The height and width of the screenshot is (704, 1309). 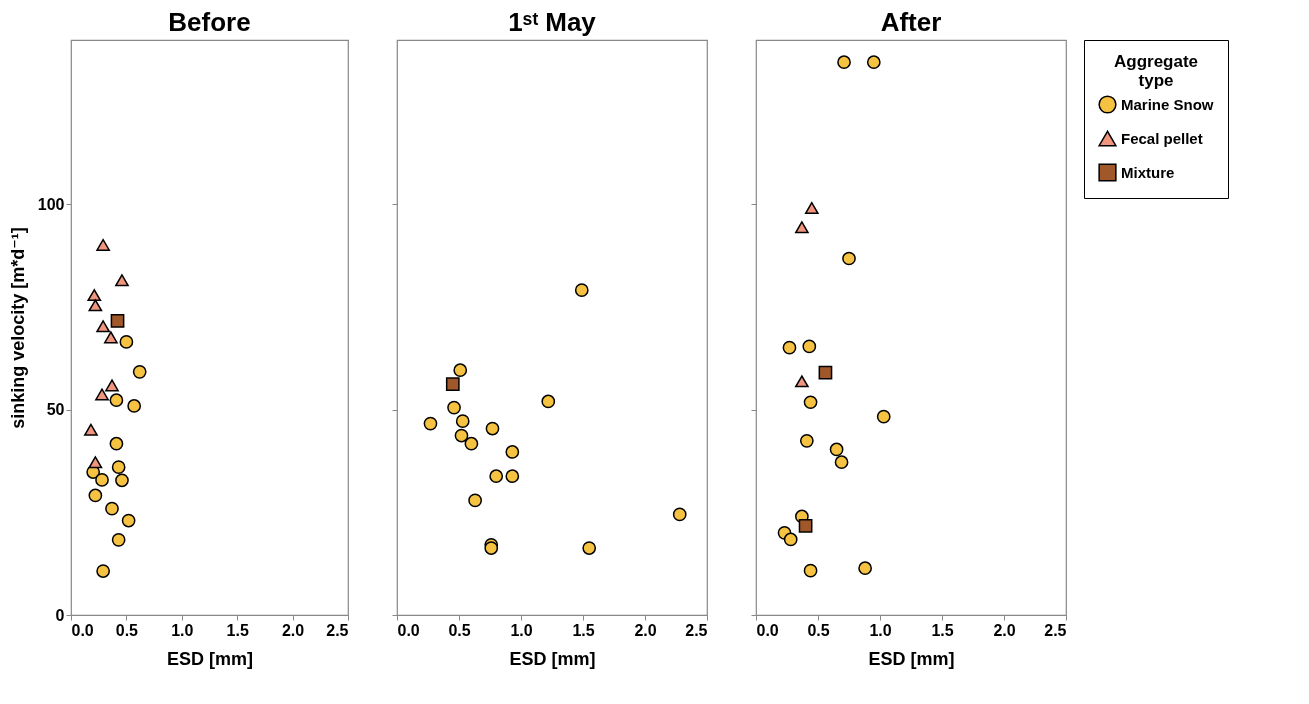 What do you see at coordinates (55, 410) in the screenshot?
I see `y-tick-label: 50` at bounding box center [55, 410].